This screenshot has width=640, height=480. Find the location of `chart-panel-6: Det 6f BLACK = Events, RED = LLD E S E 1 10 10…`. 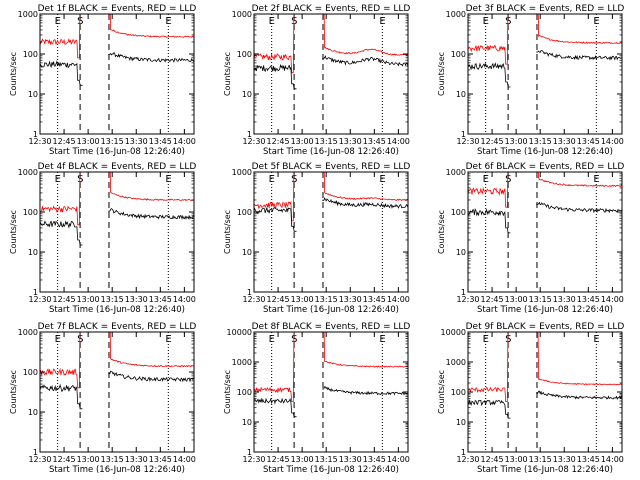

chart-panel-6: Det 6f BLACK = Events, RED = LLD E S E 1 10 10… is located at coordinates (531, 238).